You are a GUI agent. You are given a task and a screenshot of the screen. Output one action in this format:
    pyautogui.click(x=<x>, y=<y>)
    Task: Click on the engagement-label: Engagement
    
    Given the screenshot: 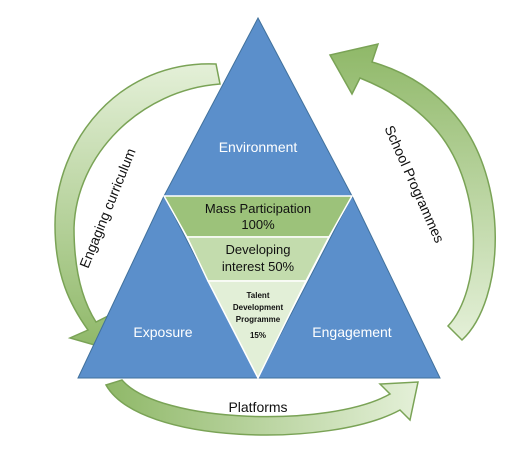 What is the action you would take?
    pyautogui.click(x=352, y=332)
    